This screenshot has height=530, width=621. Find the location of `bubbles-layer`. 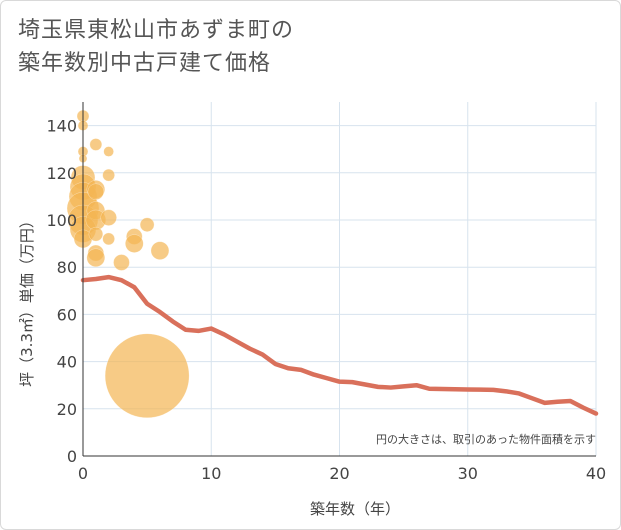

bubbles-layer is located at coordinates (128, 264).